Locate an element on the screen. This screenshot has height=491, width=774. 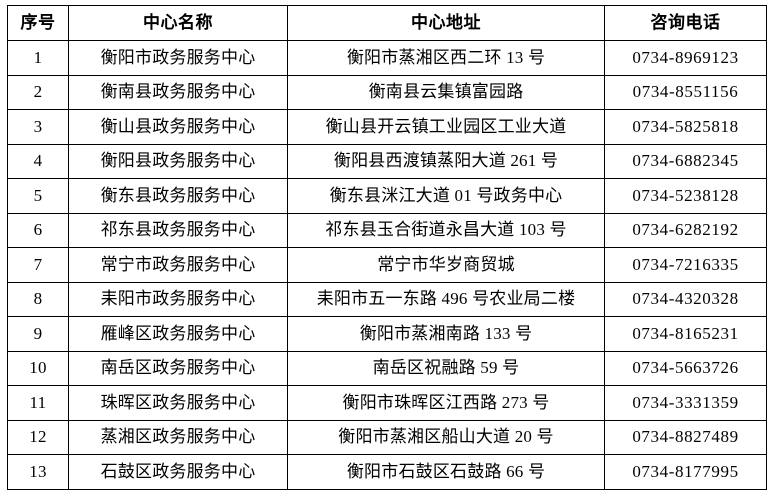
cell-index: 6 is located at coordinates (38, 230).